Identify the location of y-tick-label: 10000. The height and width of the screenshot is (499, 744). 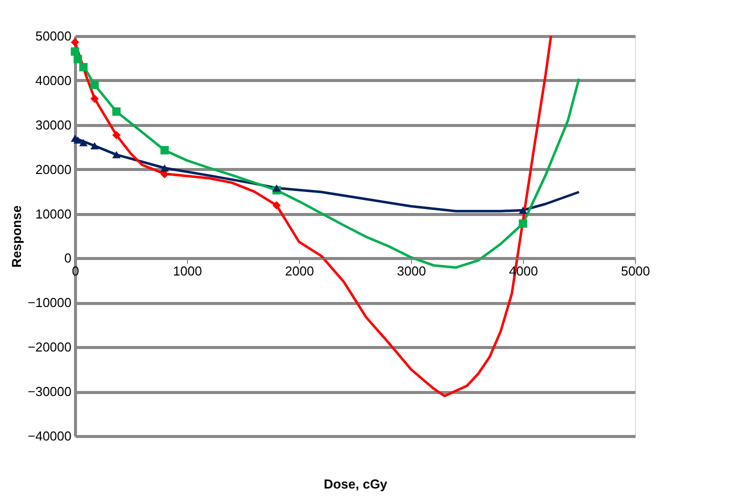
(53, 214).